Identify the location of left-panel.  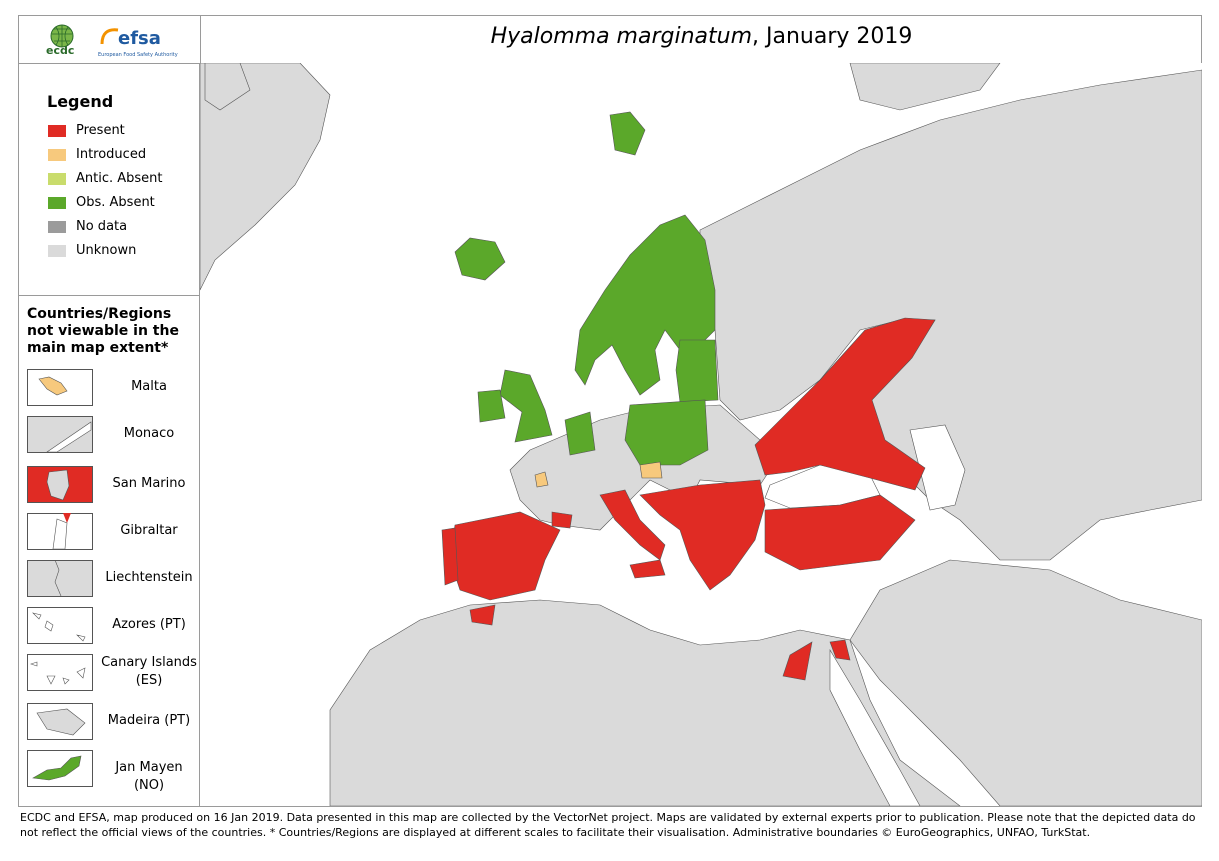
(109, 435).